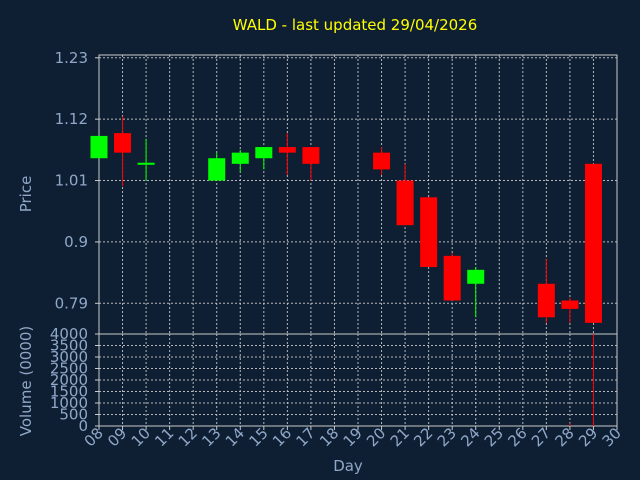  I want to click on volume-tick-label: 500, so click(73, 415).